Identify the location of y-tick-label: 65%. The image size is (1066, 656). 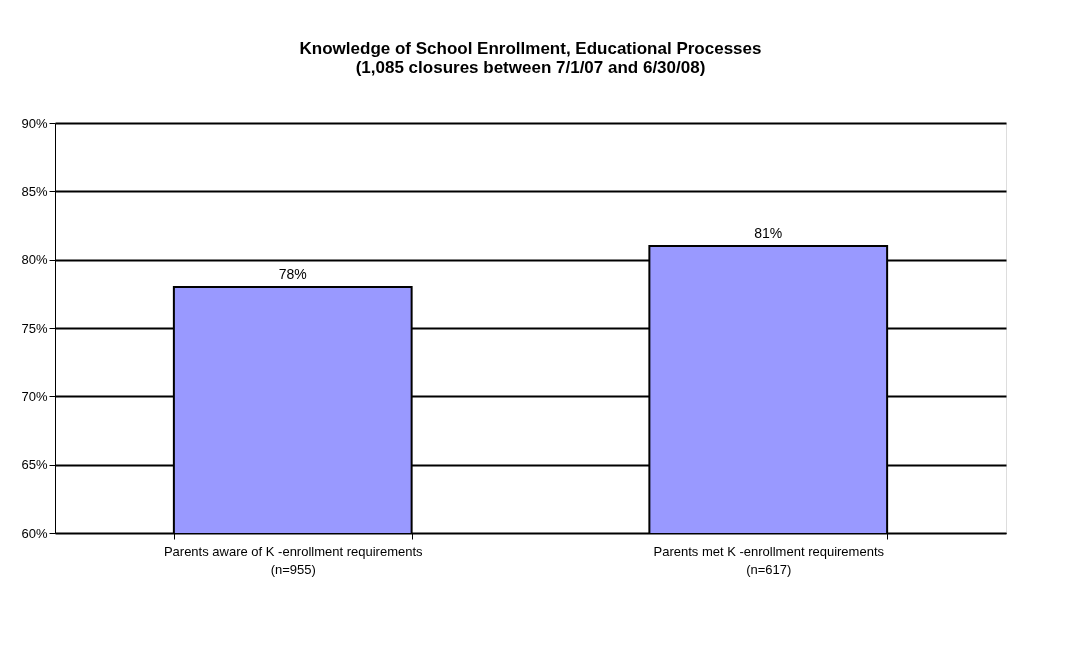
(34, 465).